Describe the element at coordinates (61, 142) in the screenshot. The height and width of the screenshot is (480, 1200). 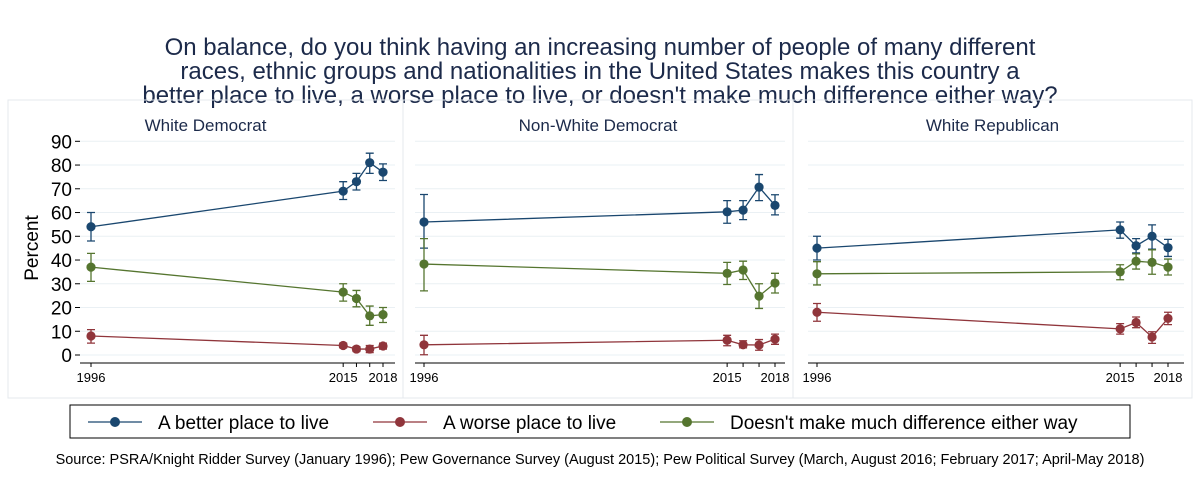
I see `y-tick-label: 90` at that location.